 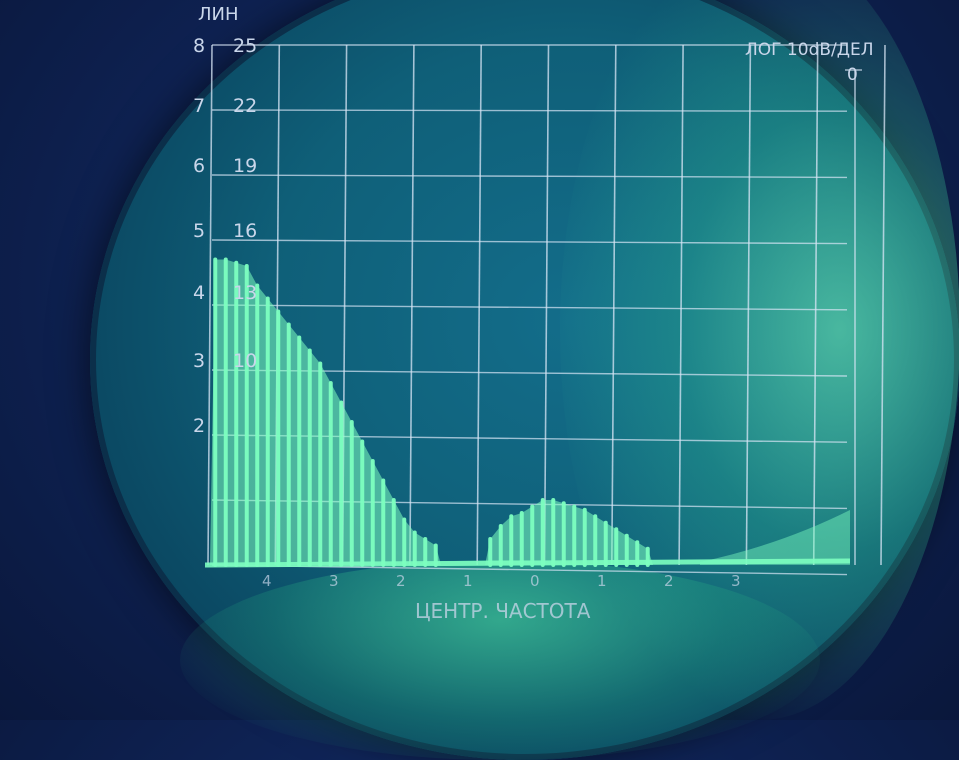 I want to click on db-scale-label: 25, so click(x=245, y=46).